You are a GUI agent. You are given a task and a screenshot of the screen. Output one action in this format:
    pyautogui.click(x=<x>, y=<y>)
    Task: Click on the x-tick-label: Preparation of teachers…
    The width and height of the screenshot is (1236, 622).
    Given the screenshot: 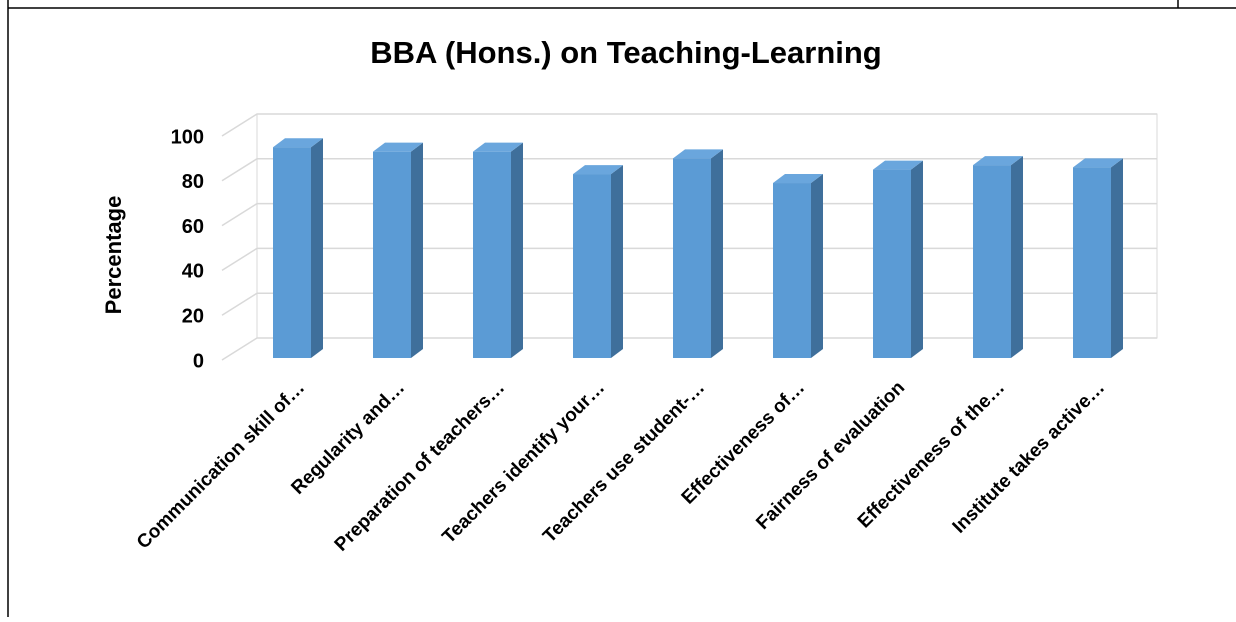 What is the action you would take?
    pyautogui.click(x=420, y=466)
    